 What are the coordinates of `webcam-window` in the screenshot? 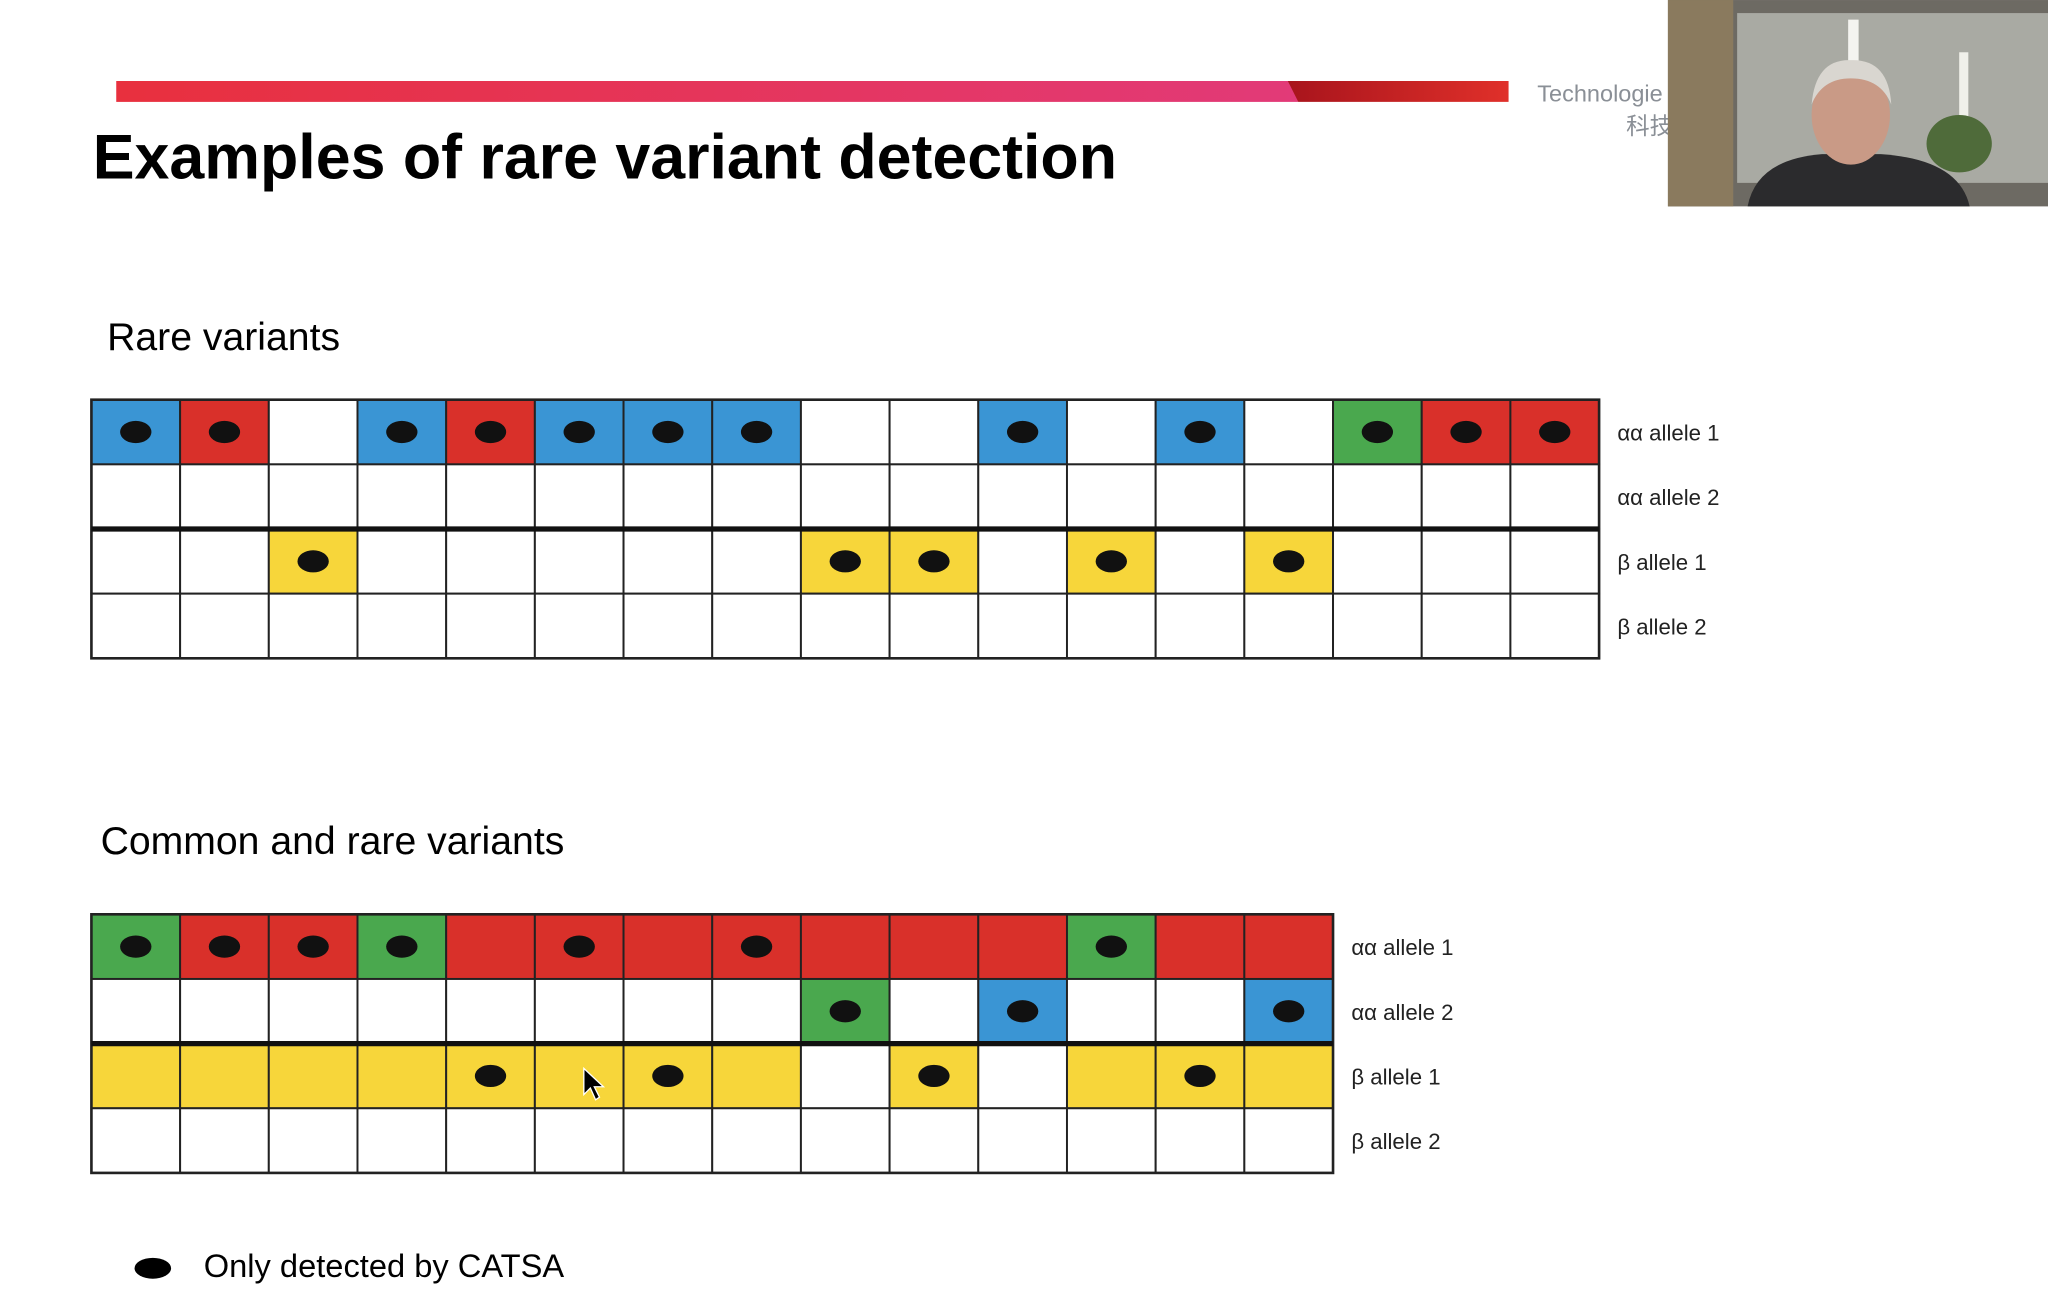 It's located at (1892, 98).